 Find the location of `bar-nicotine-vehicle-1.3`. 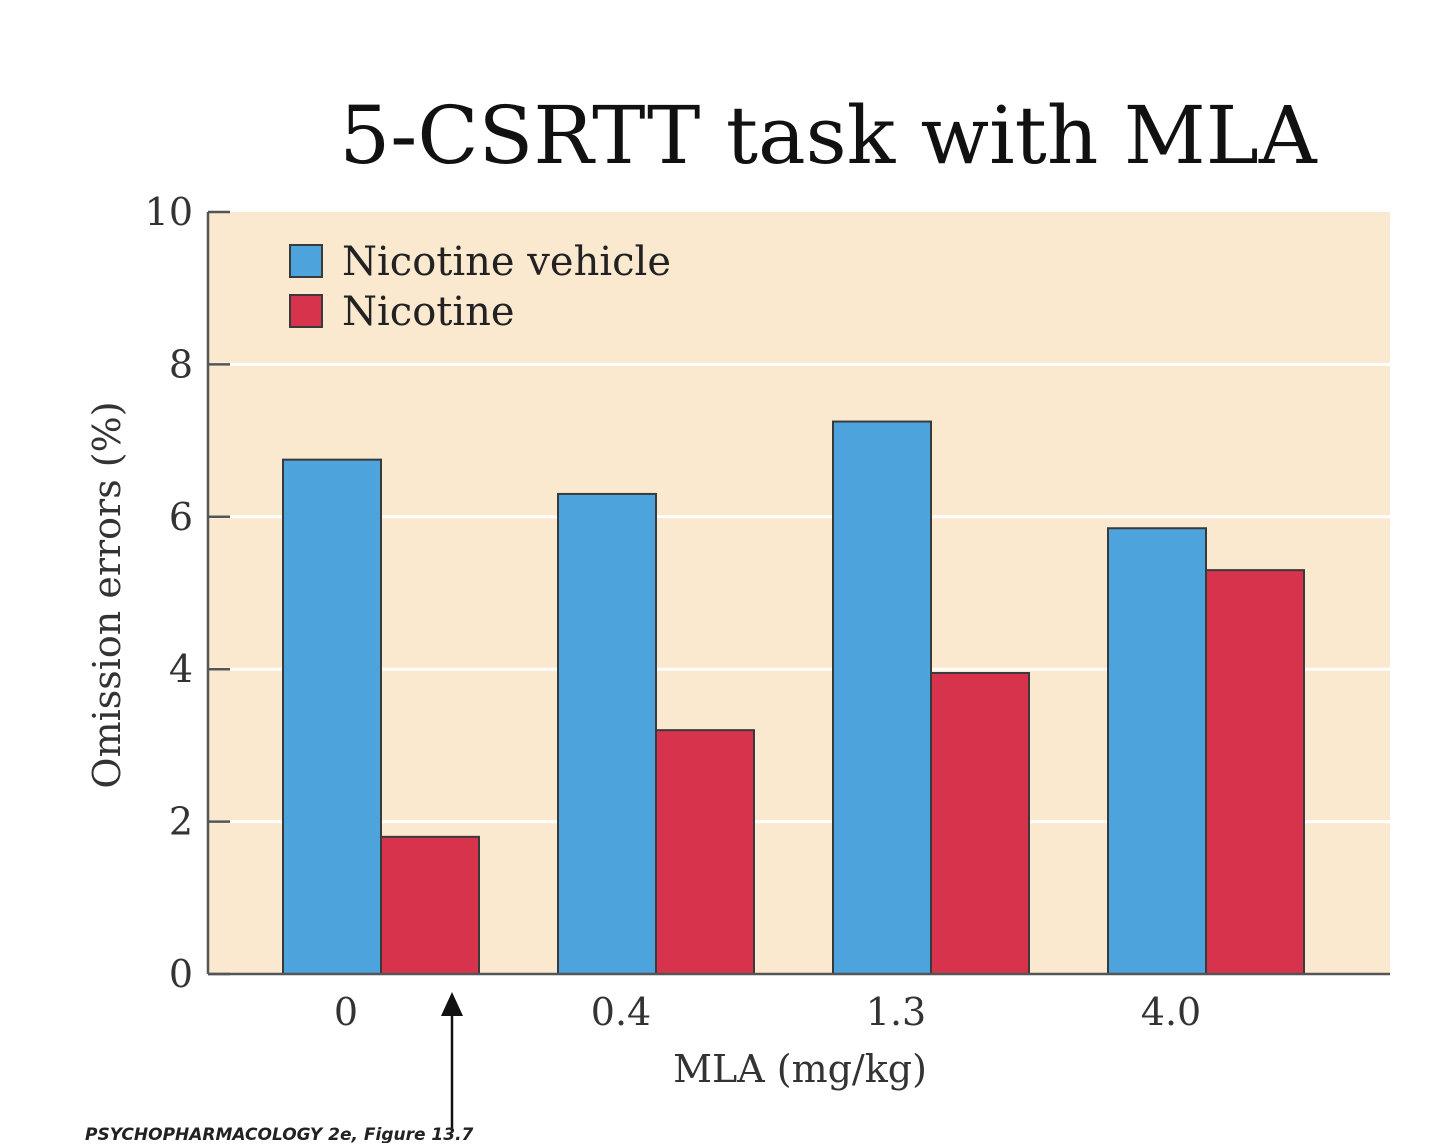

bar-nicotine-vehicle-1.3 is located at coordinates (882, 697).